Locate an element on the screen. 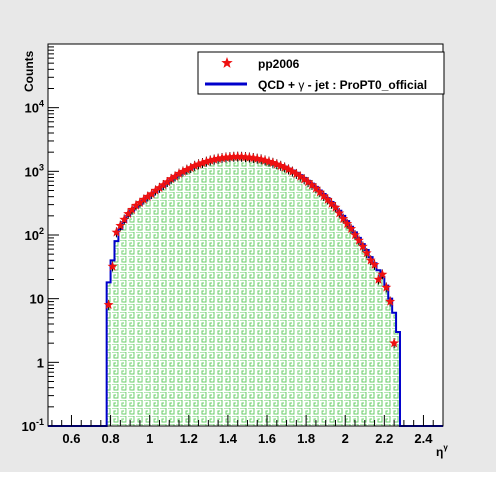 The image size is (496, 477). x-tick-label: 0.6 is located at coordinates (71, 438).